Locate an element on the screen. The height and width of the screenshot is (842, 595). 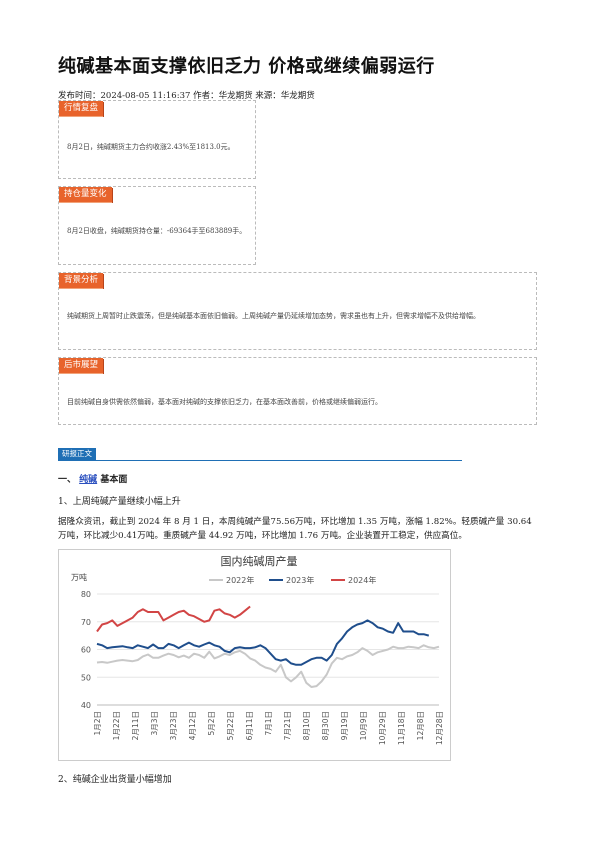
chart-title: 国内纯碱周产量 is located at coordinates (259, 561).